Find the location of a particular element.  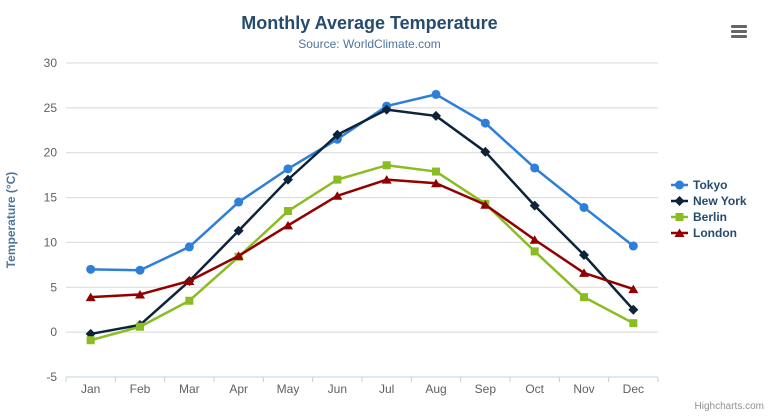

point-new-york-aug is located at coordinates (436, 115).